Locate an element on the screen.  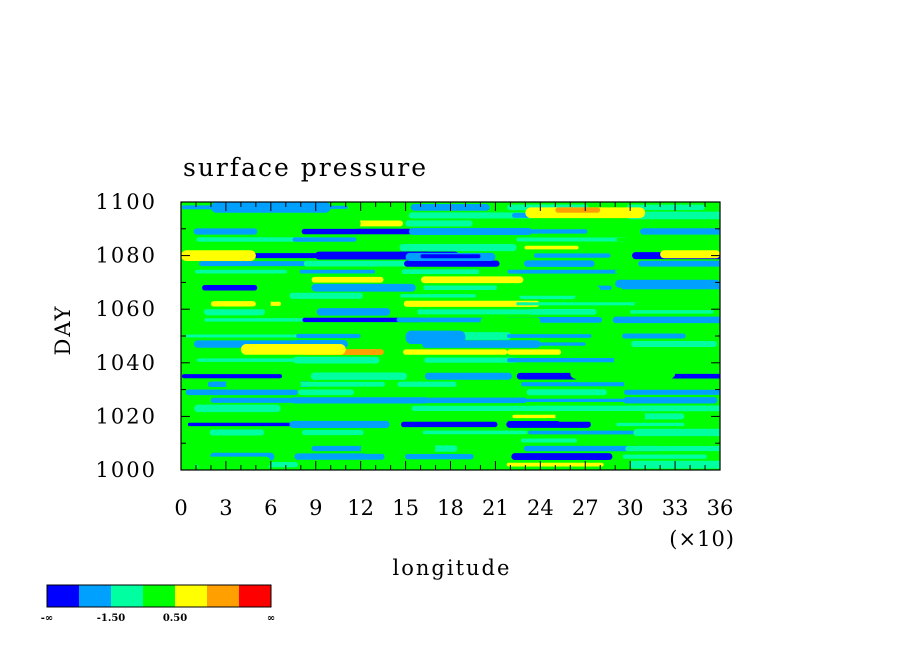
x-tick-label: 33 is located at coordinates (675, 508).